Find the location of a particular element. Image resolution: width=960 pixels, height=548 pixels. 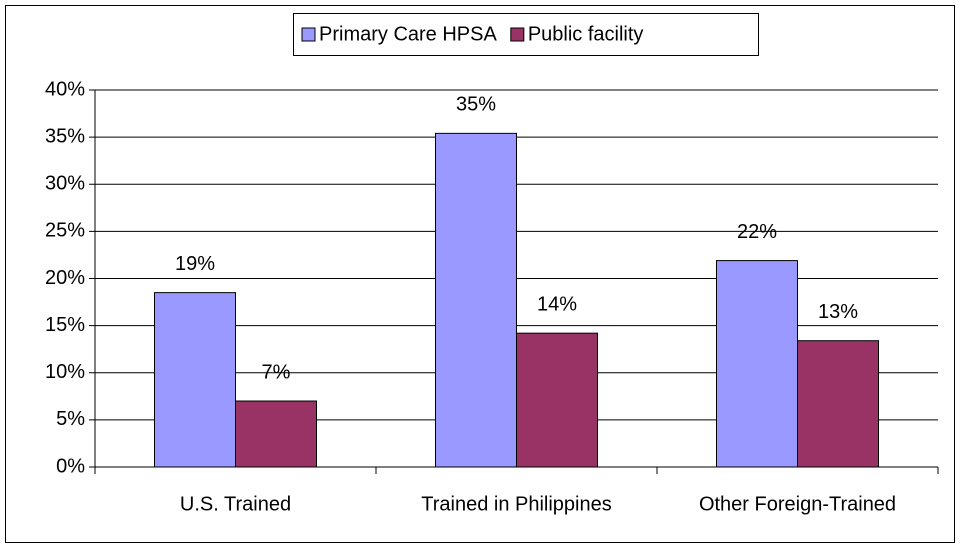

data-label: 22% is located at coordinates (757, 232).